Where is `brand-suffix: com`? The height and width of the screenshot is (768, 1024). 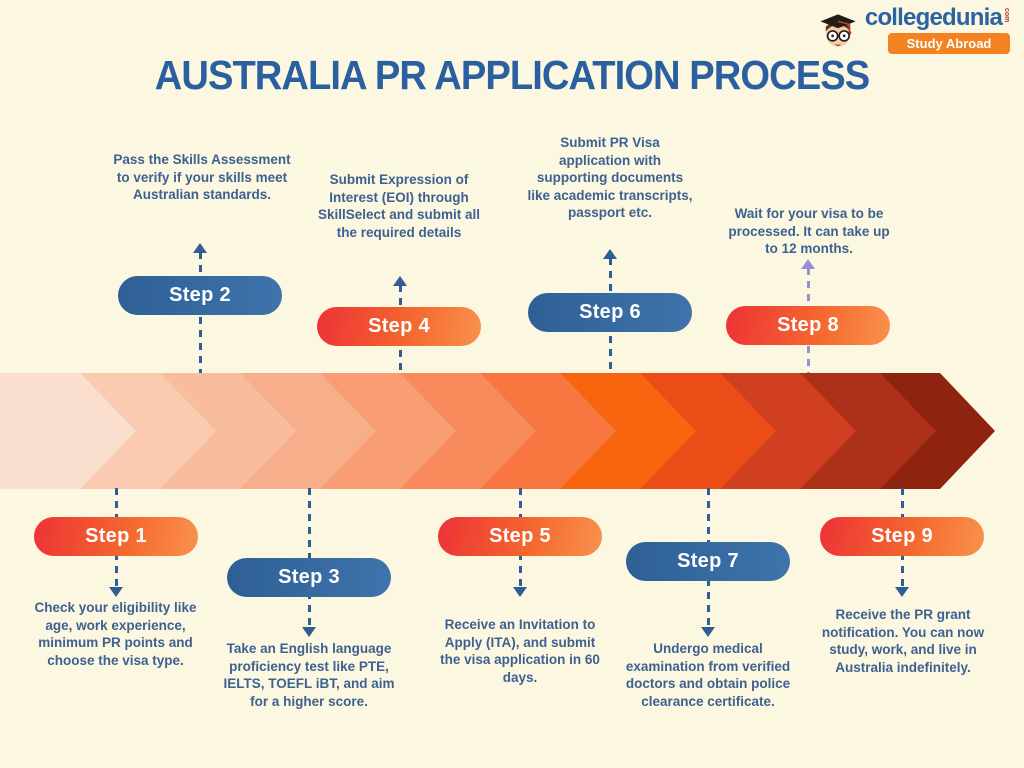
brand-suffix: com is located at coordinates (1006, 15).